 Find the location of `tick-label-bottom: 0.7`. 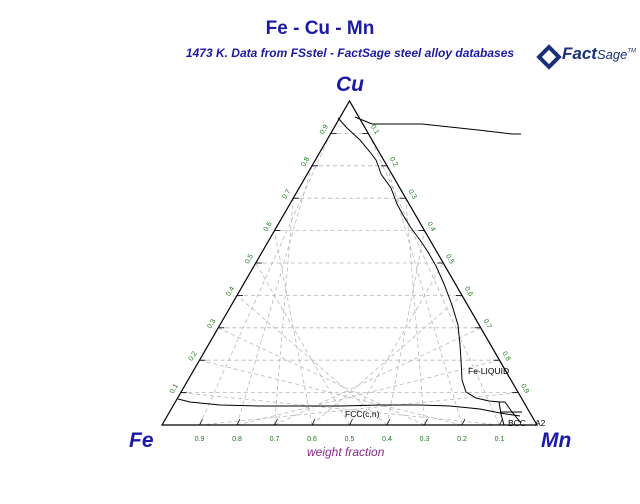

tick-label-bottom: 0.7 is located at coordinates (275, 439).